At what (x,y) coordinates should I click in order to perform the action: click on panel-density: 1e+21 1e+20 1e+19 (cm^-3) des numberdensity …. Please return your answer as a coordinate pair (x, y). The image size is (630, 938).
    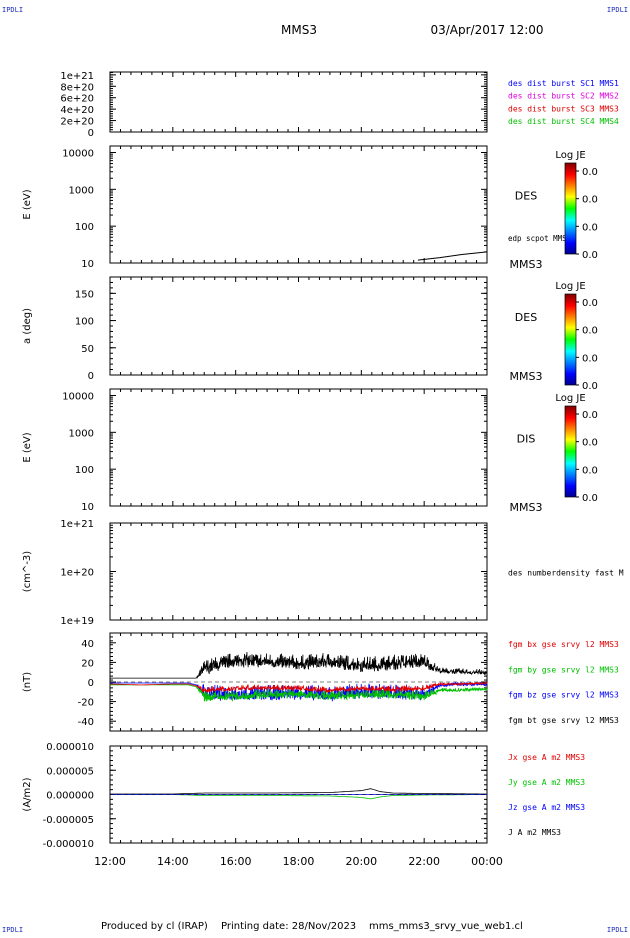
    Looking at the image, I should click on (323, 573).